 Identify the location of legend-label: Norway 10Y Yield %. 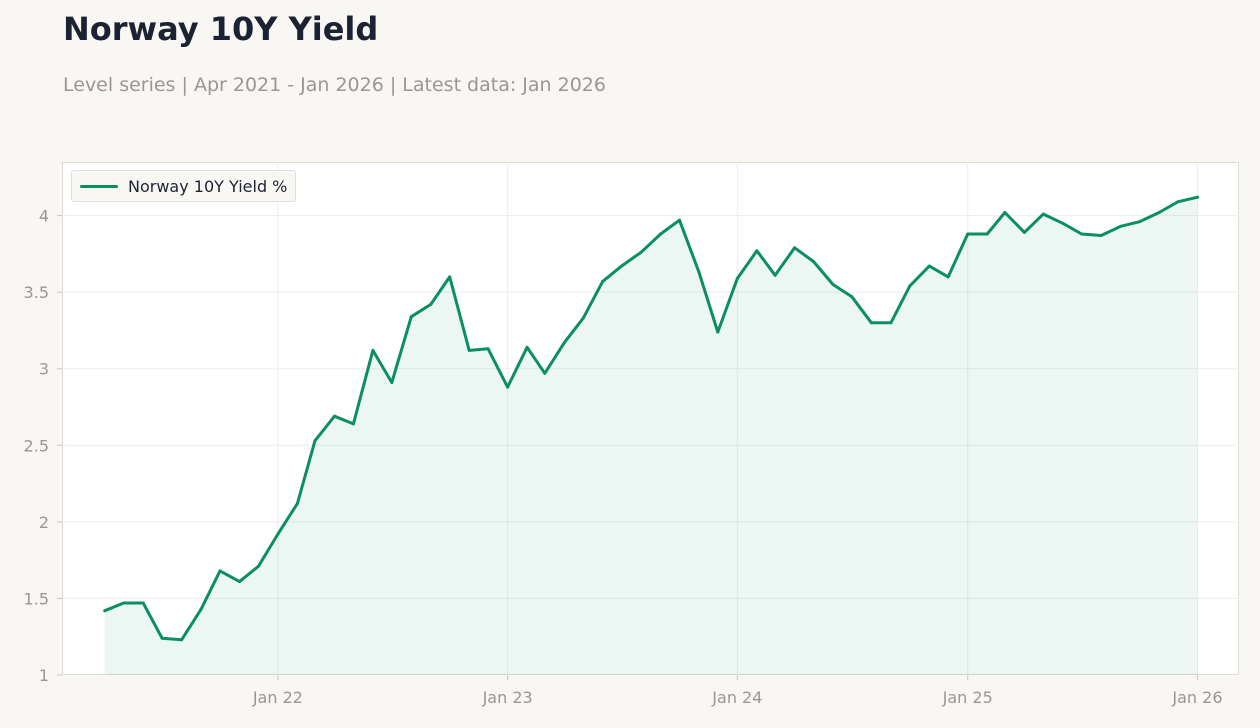
(208, 186).